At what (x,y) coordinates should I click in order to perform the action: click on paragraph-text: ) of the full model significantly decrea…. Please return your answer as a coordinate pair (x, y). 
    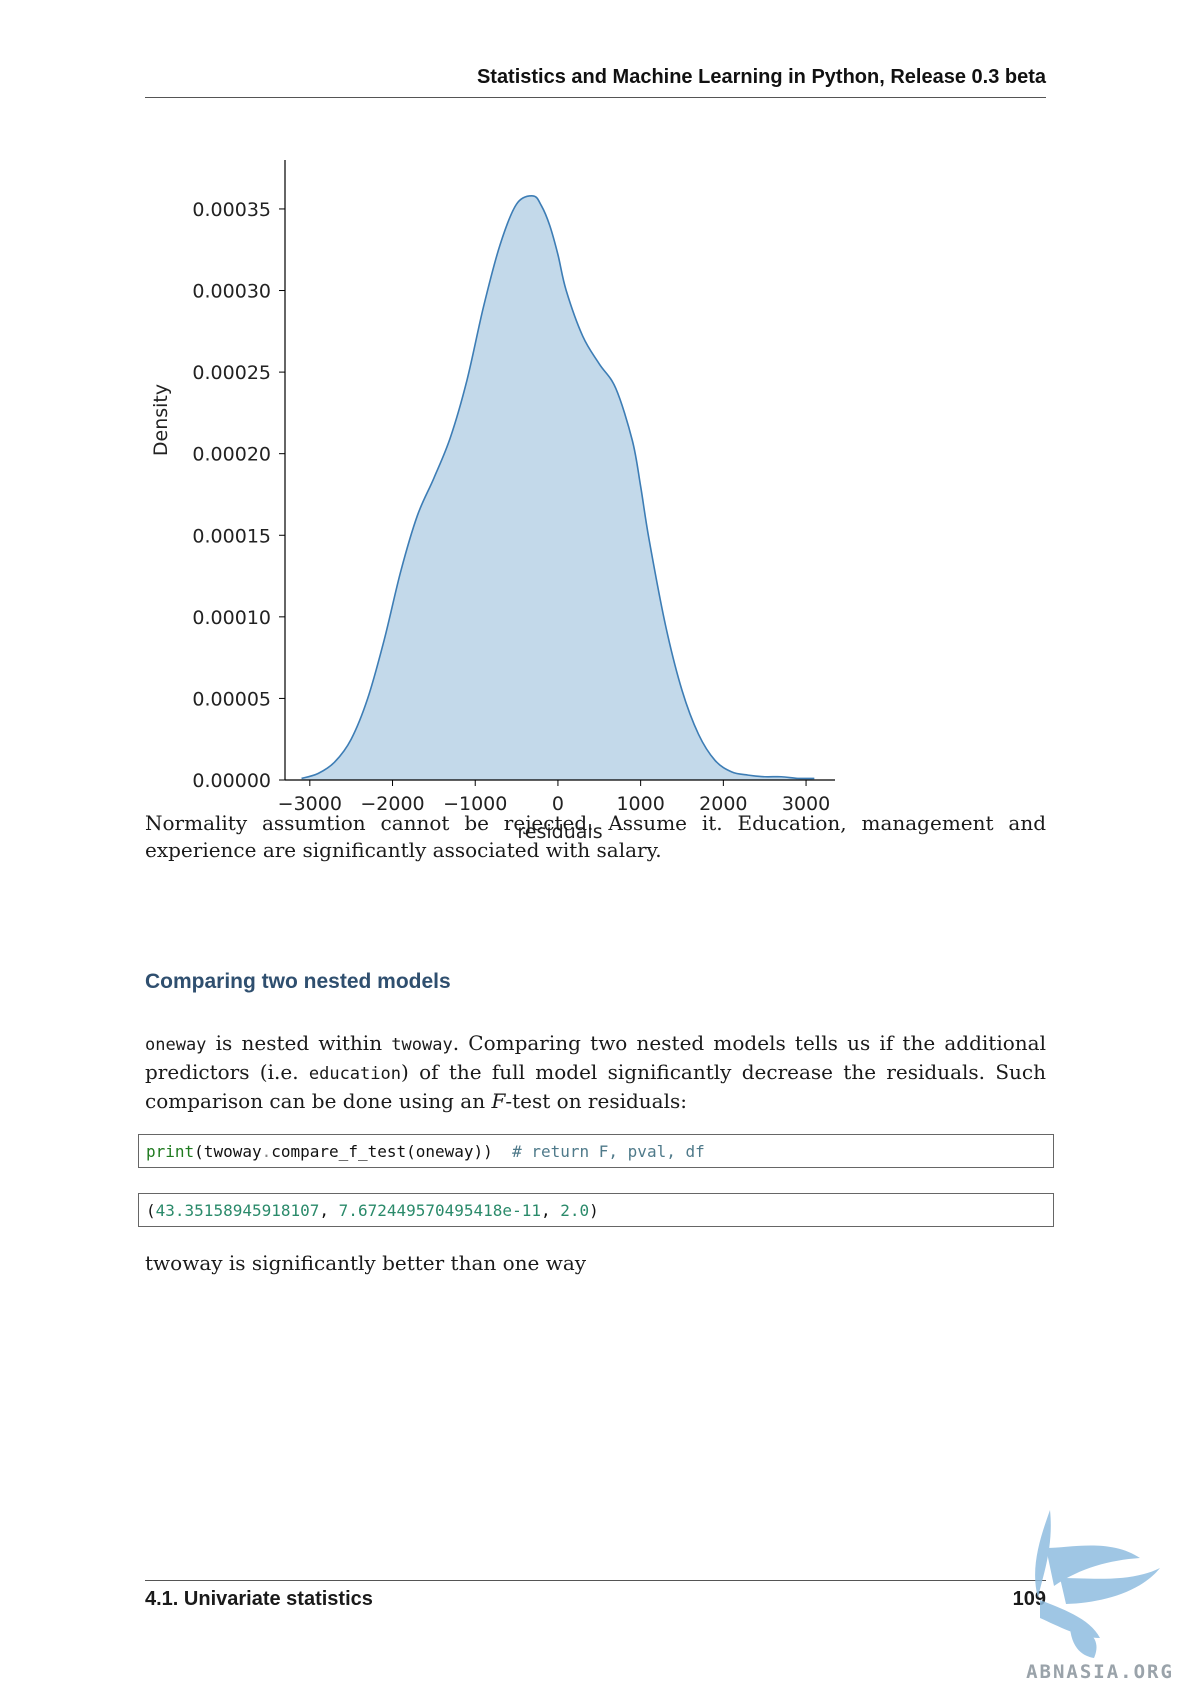
    Looking at the image, I should click on (595, 1086).